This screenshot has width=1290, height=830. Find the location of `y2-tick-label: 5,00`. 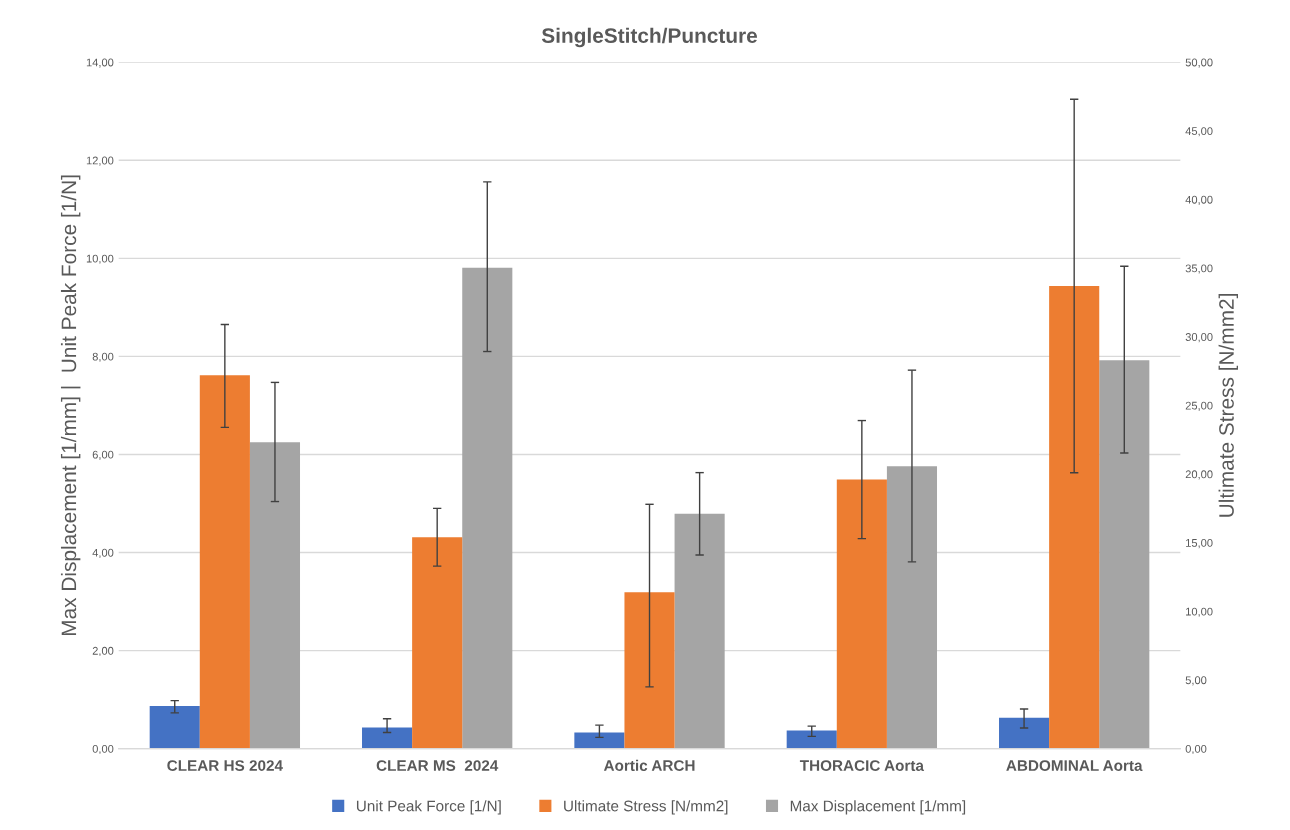

y2-tick-label: 5,00 is located at coordinates (1196, 681).